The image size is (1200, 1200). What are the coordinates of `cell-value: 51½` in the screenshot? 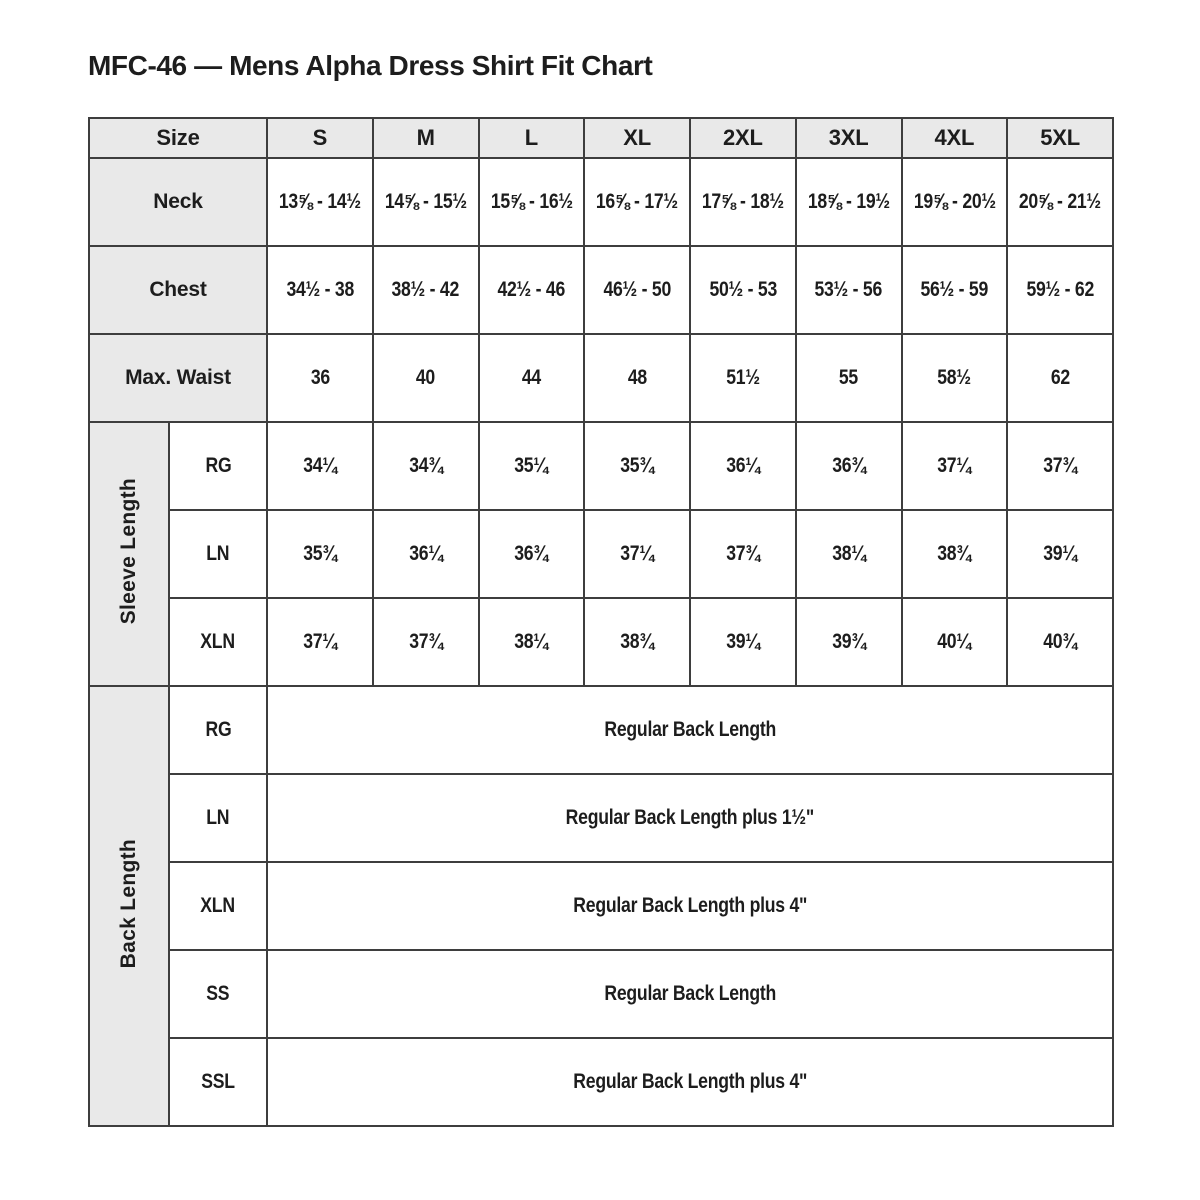 It's located at (743, 377).